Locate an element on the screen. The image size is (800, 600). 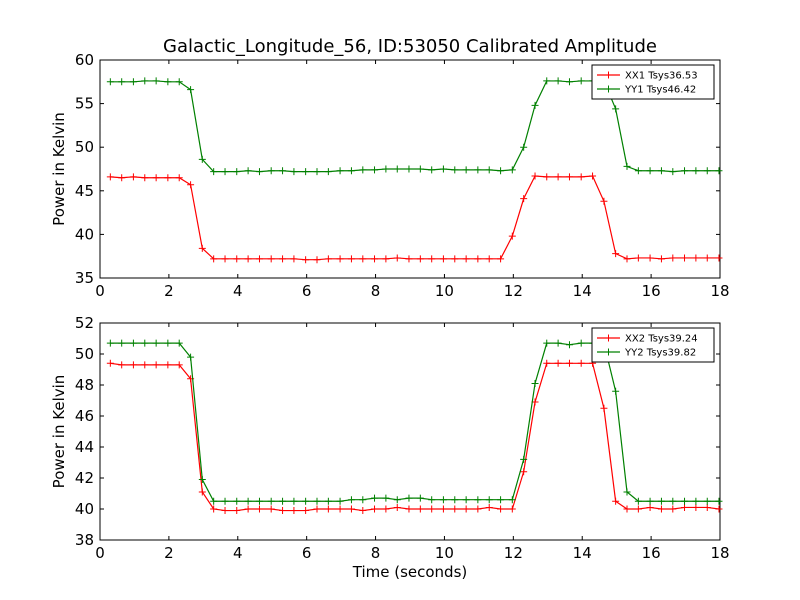
y-tick-label: 50 is located at coordinates (84, 147).